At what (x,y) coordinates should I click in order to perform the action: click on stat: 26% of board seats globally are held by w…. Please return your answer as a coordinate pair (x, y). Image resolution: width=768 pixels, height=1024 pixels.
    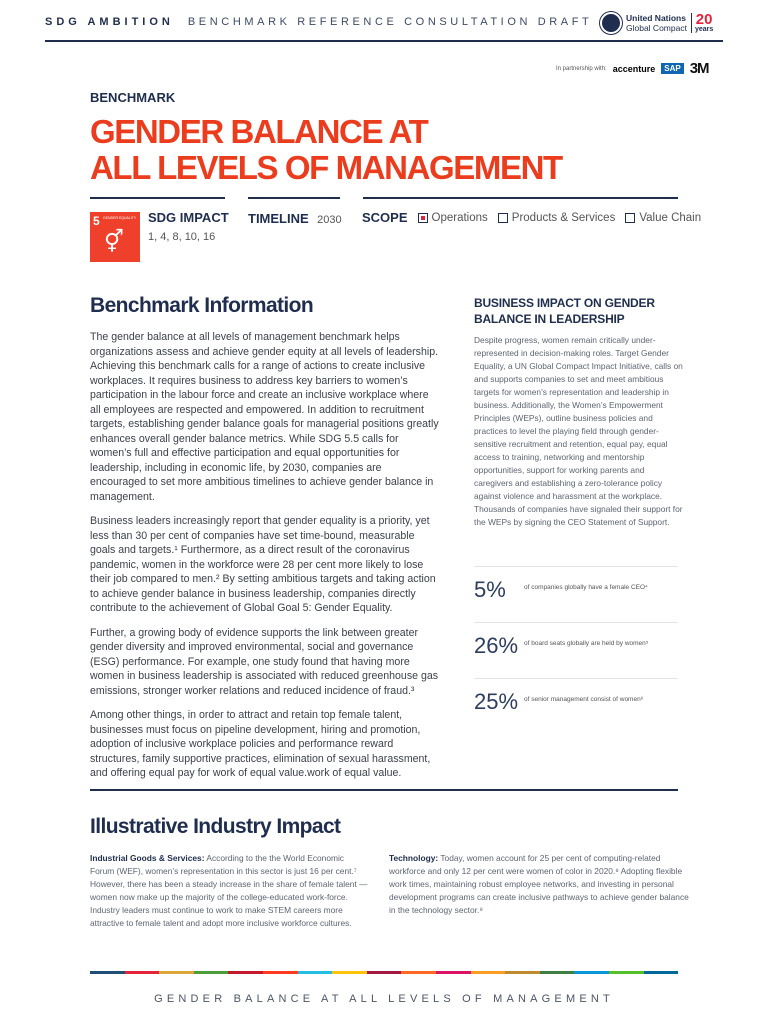
    Looking at the image, I should click on (576, 650).